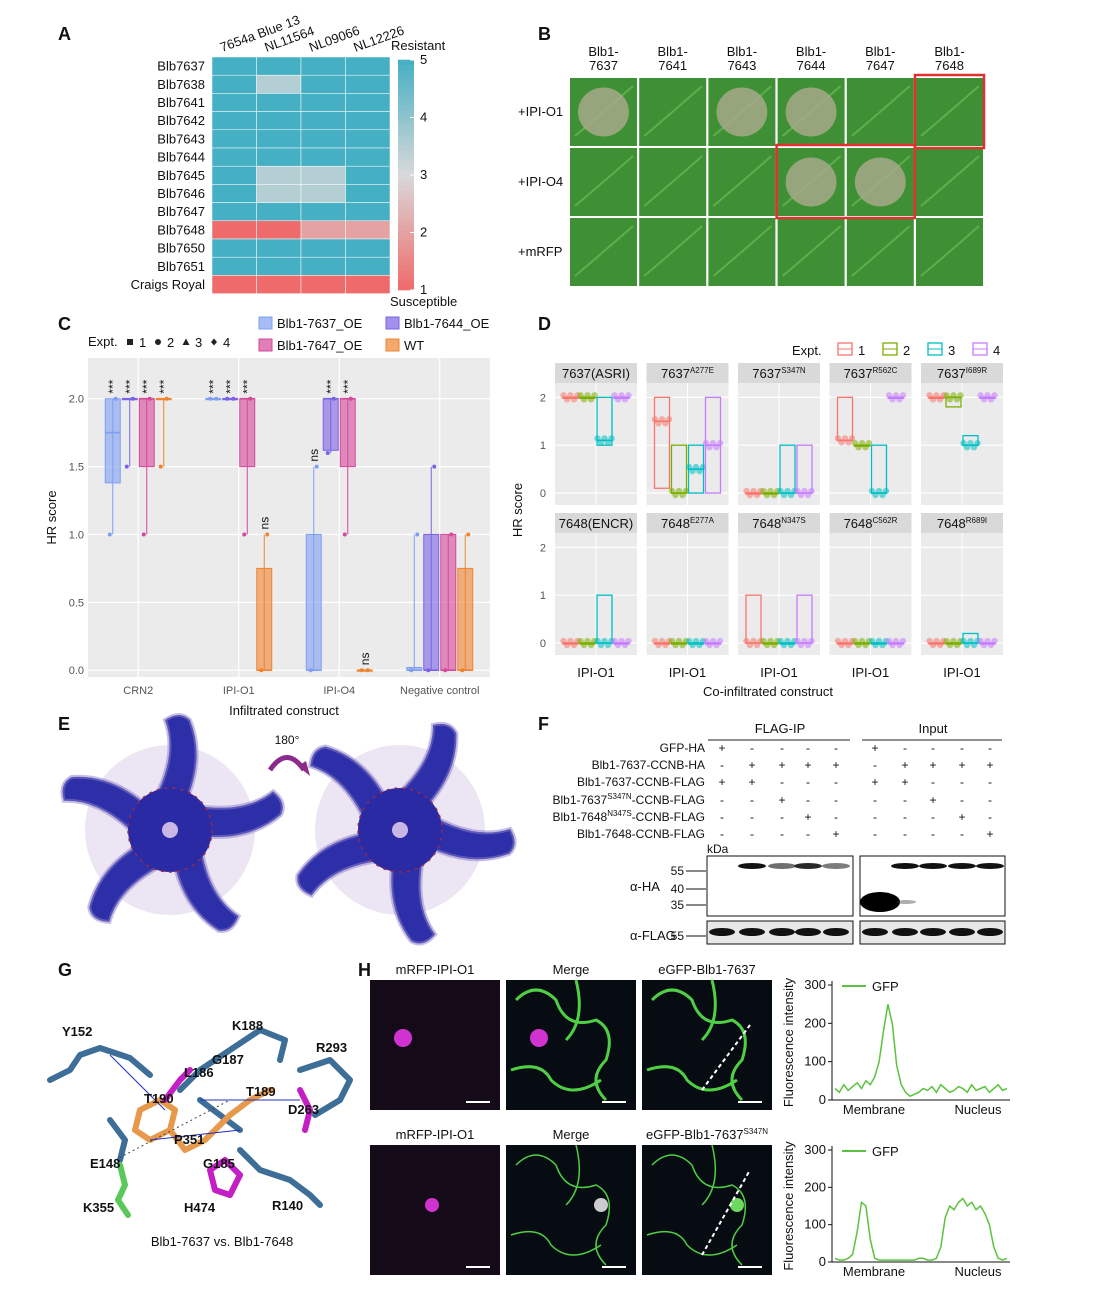  What do you see at coordinates (543, 494) in the screenshot?
I see `y-tick-label: 0` at bounding box center [543, 494].